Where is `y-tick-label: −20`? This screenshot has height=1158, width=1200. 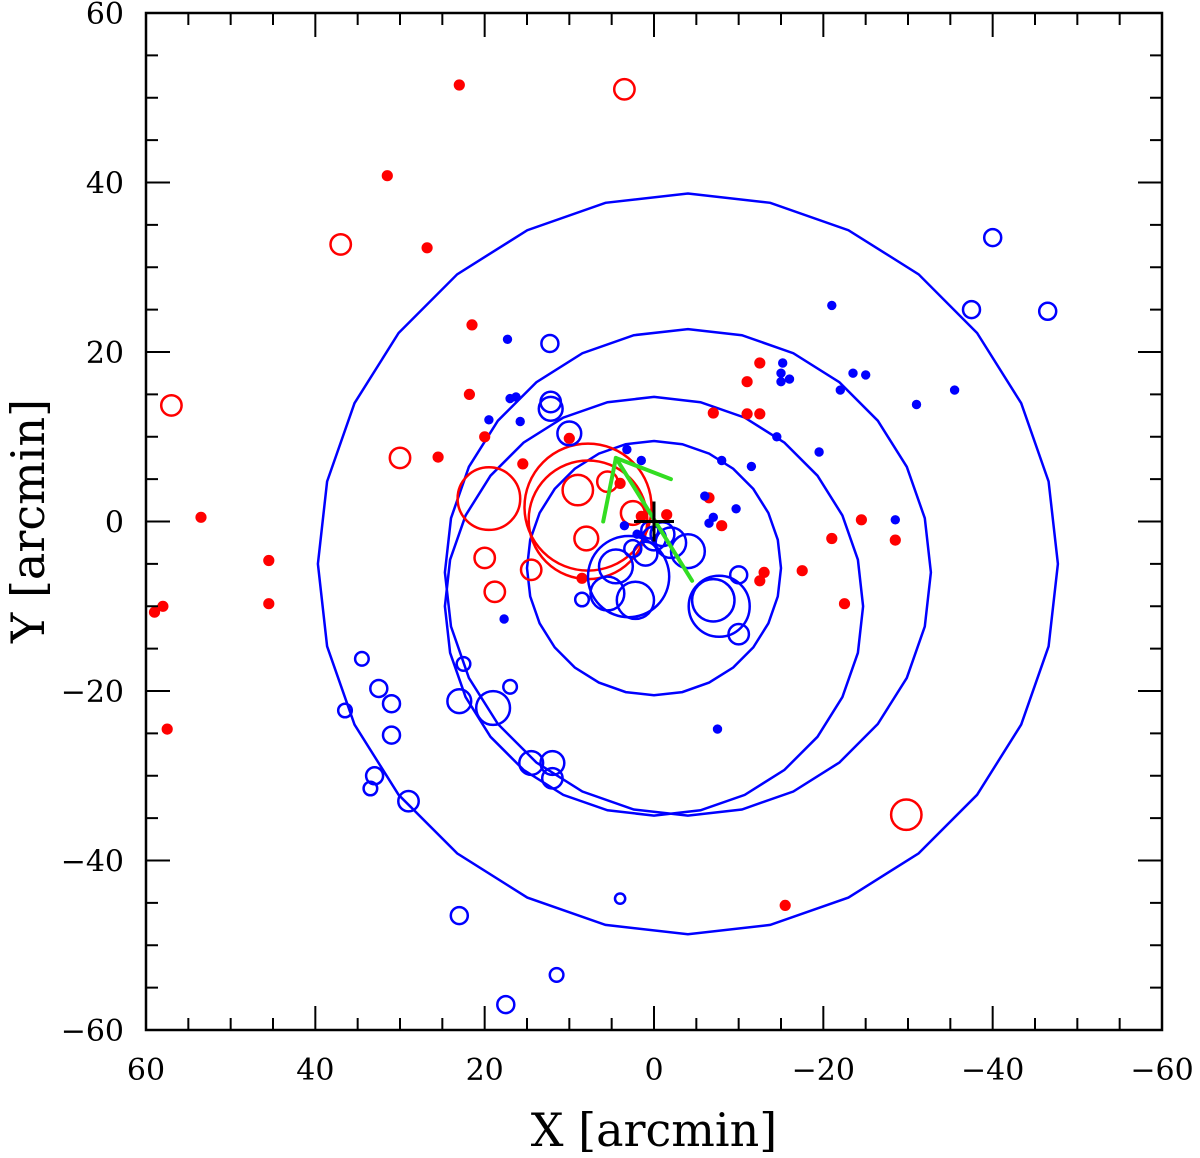
y-tick-label: −20 is located at coordinates (92, 692).